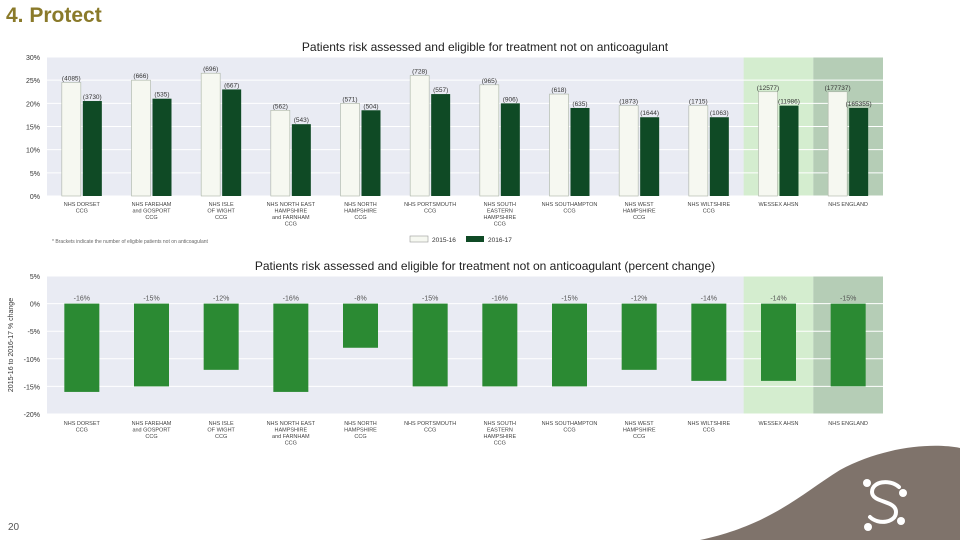 This screenshot has height=540, width=960. Describe the element at coordinates (291, 218) in the screenshot. I see `category-label-line: and FARNHAM` at that location.